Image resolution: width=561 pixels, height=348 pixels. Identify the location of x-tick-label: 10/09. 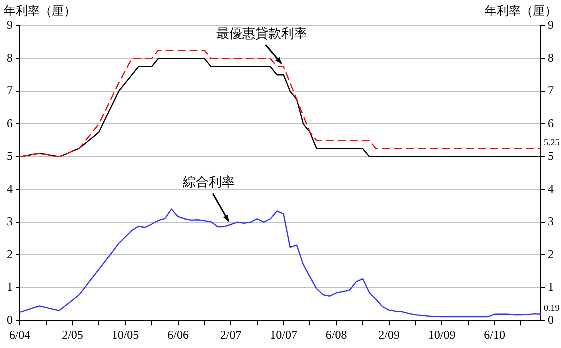
(442, 335).